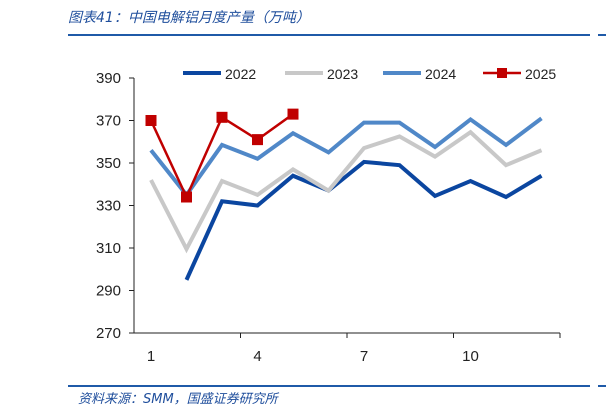  What do you see at coordinates (342, 74) in the screenshot?
I see `legend-label-2023: 2023` at bounding box center [342, 74].